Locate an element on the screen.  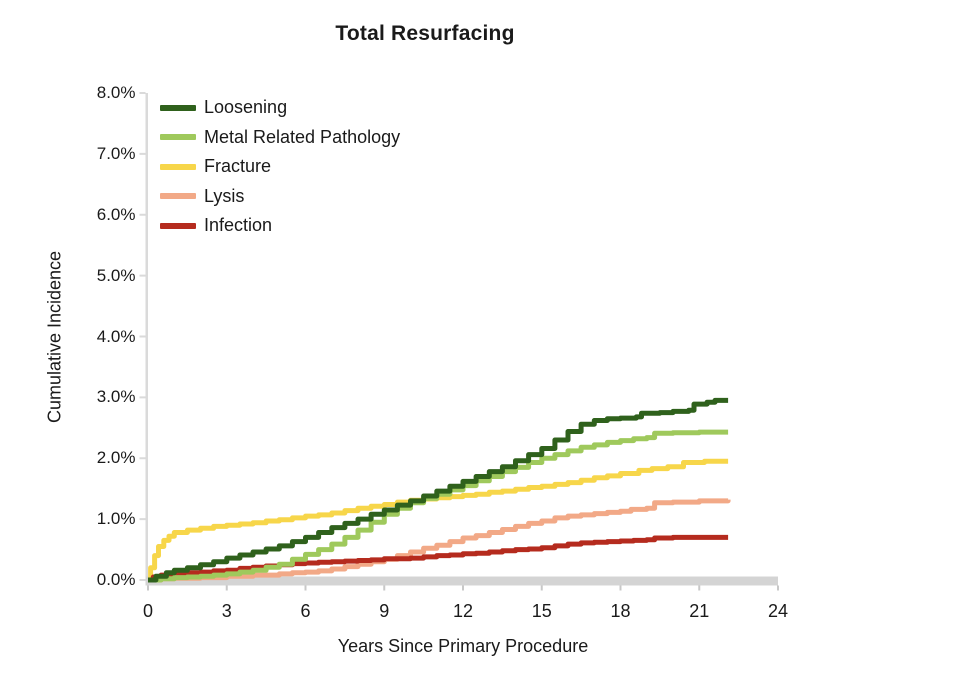
x-tick-label: 24 is located at coordinates (778, 611).